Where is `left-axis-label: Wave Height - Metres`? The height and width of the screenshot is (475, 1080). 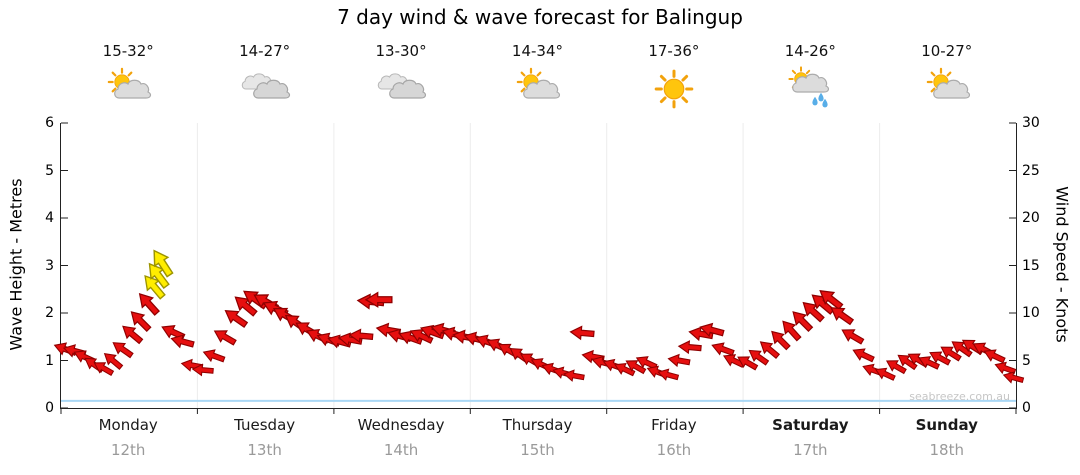
left-axis-label: Wave Height - Metres is located at coordinates (16, 264).